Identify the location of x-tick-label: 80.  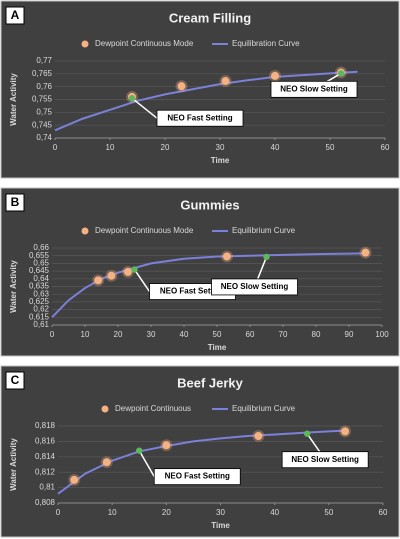
(316, 334).